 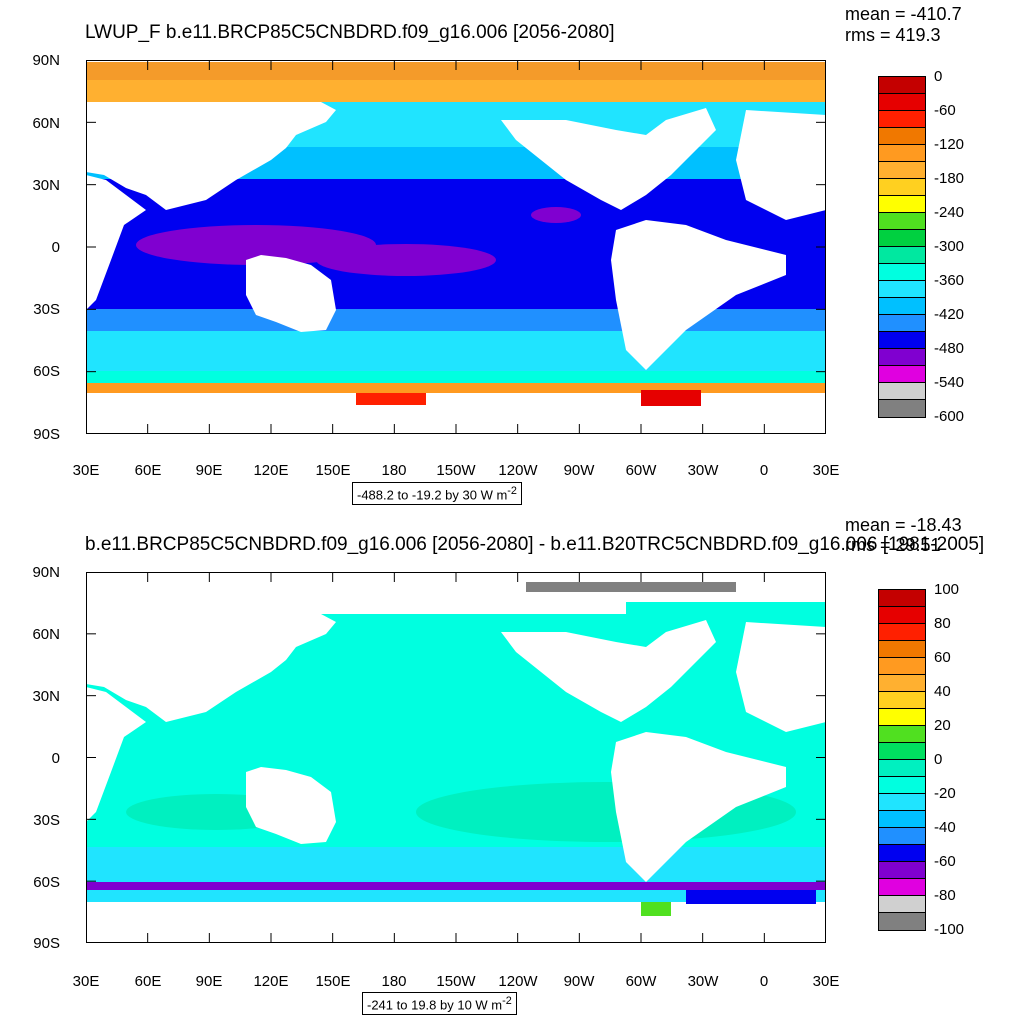 What do you see at coordinates (518, 981) in the screenshot?
I see `lon-label: 120W` at bounding box center [518, 981].